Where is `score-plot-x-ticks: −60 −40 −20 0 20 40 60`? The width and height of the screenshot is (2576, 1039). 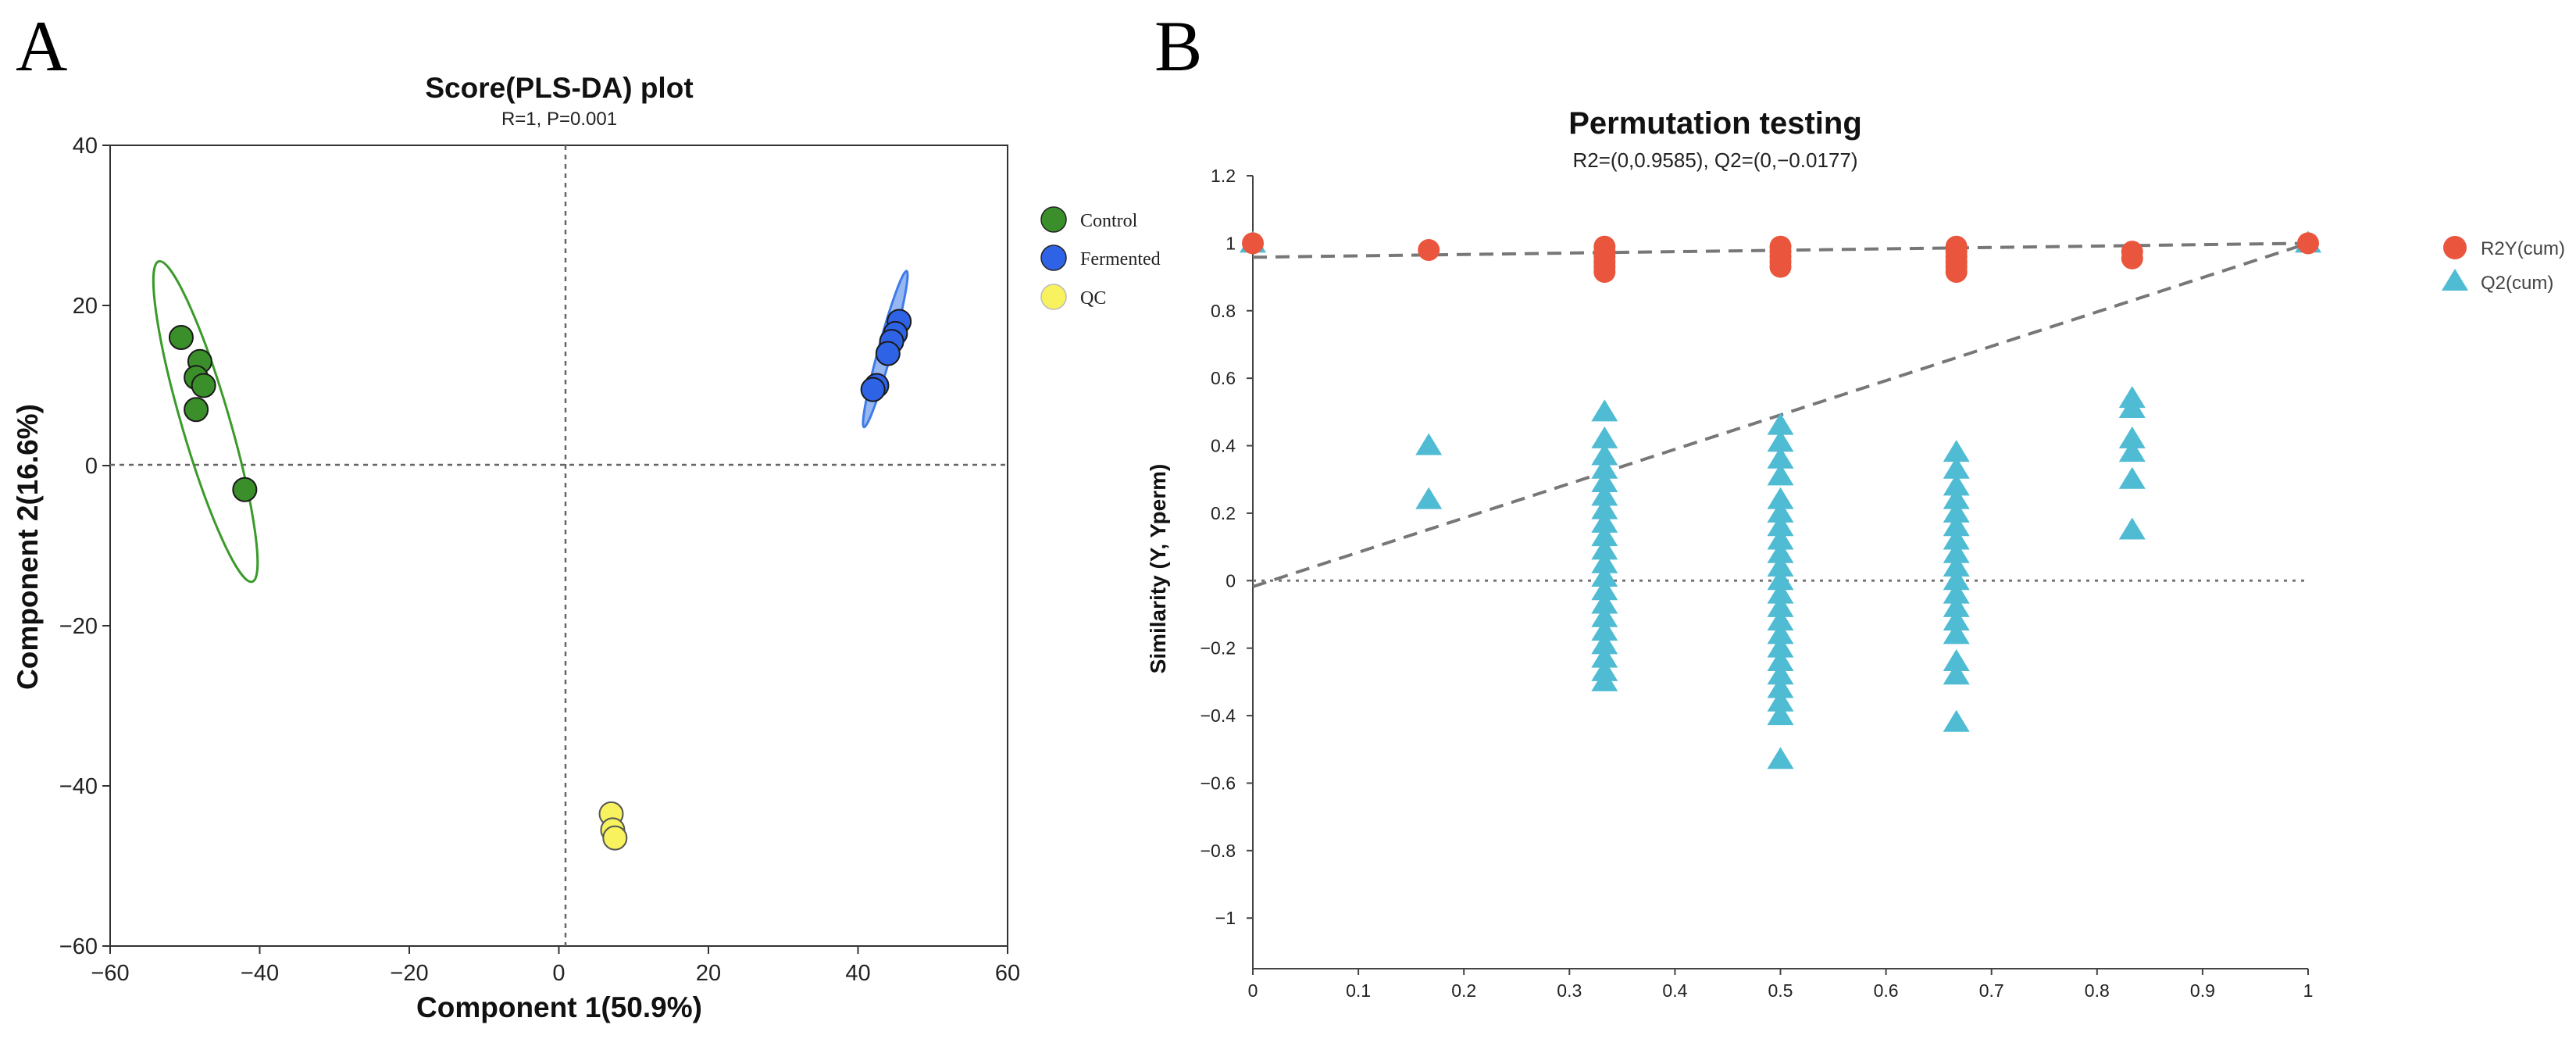
score-plot-x-ticks: −60 −40 −20 0 20 40 60 is located at coordinates (555, 966).